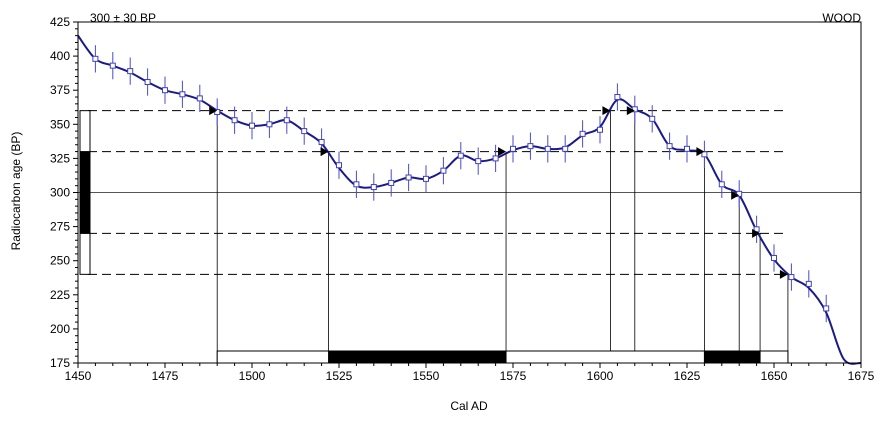  Describe the element at coordinates (60, 56) in the screenshot. I see `y-tick-label: 400` at that location.